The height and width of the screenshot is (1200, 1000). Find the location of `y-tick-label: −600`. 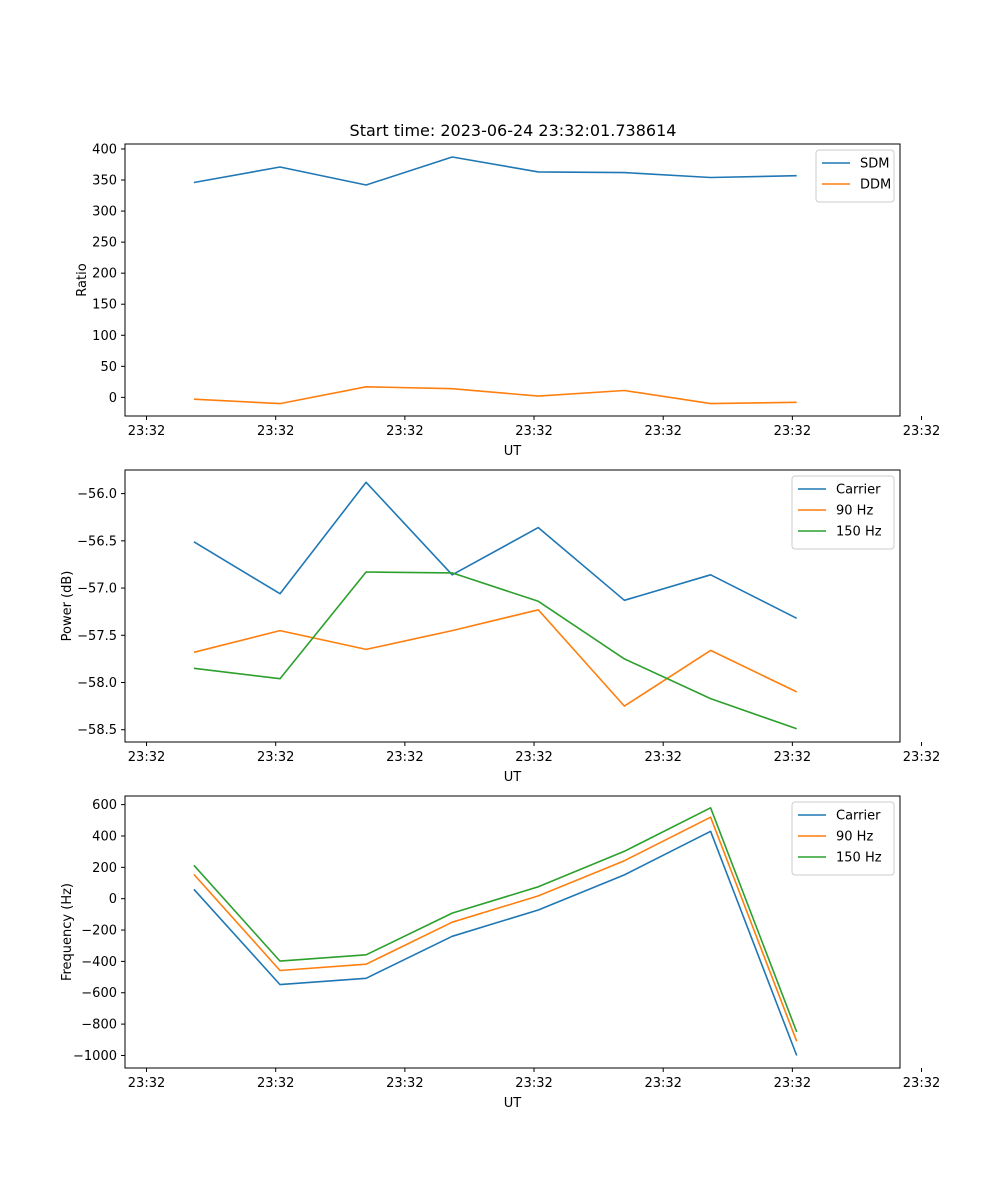

y-tick-label: −600 is located at coordinates (99, 993).